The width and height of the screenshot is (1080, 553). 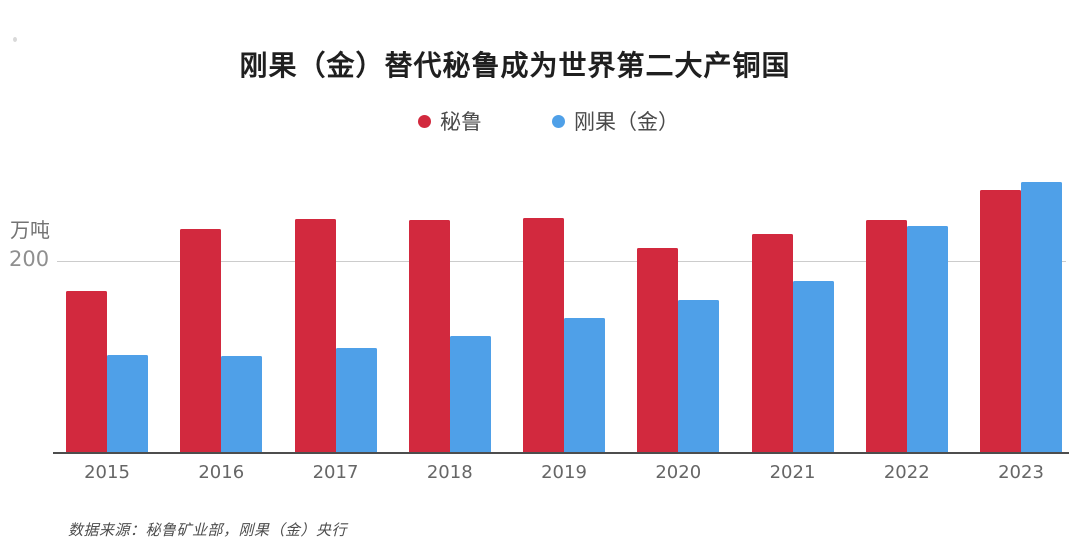 What do you see at coordinates (515, 65) in the screenshot?
I see `chart-title: 刚果（金）替代秘鲁成为世界第二大产铜国` at bounding box center [515, 65].